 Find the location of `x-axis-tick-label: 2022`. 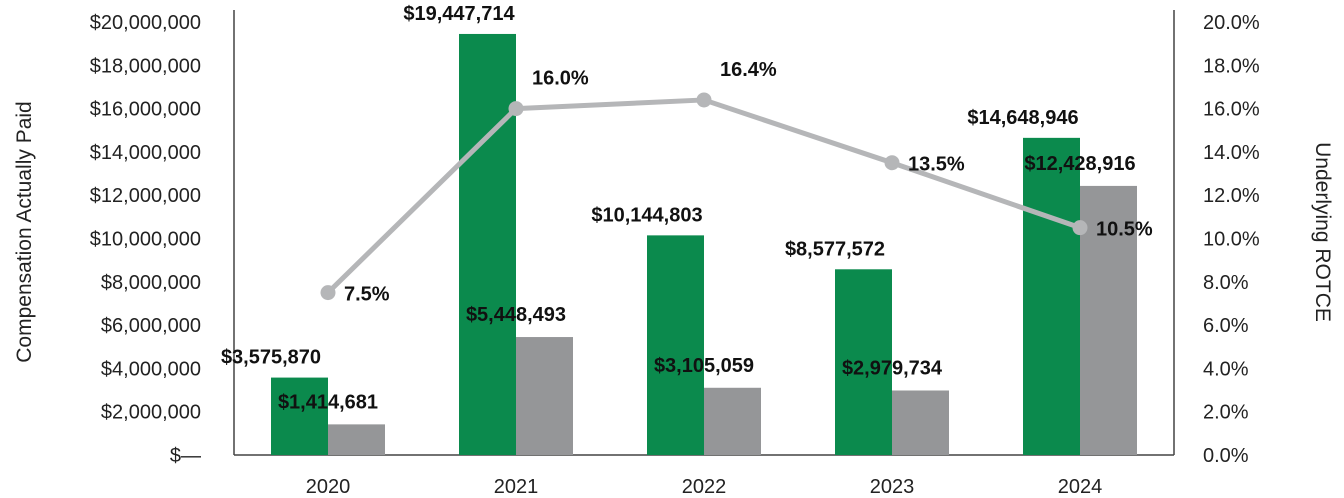

x-axis-tick-label: 2022 is located at coordinates (704, 487).